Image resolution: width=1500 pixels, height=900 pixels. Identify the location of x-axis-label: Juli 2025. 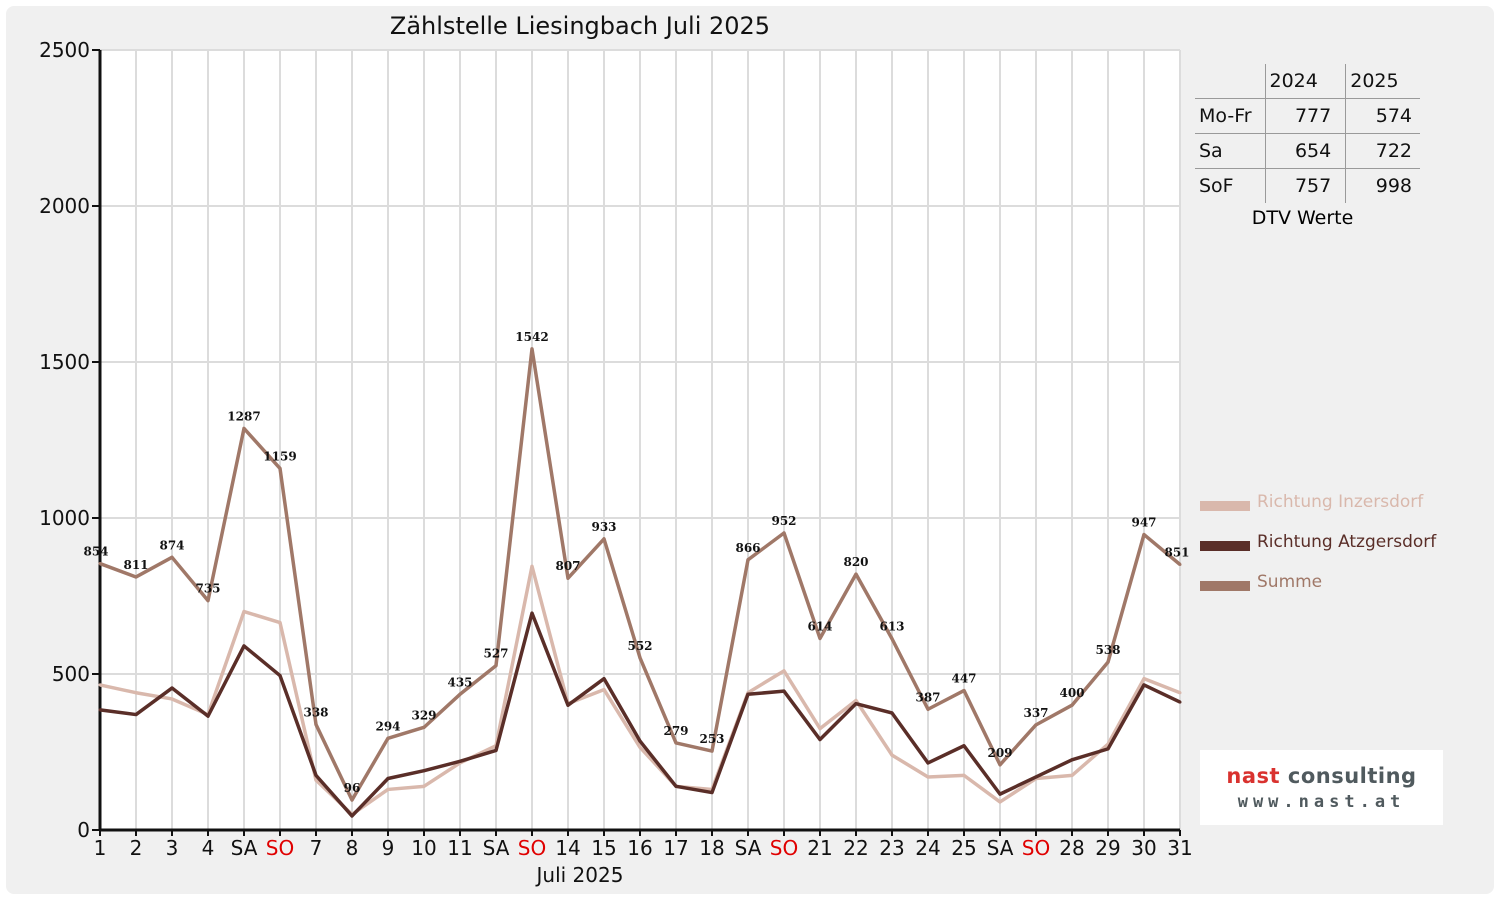
(580, 875).